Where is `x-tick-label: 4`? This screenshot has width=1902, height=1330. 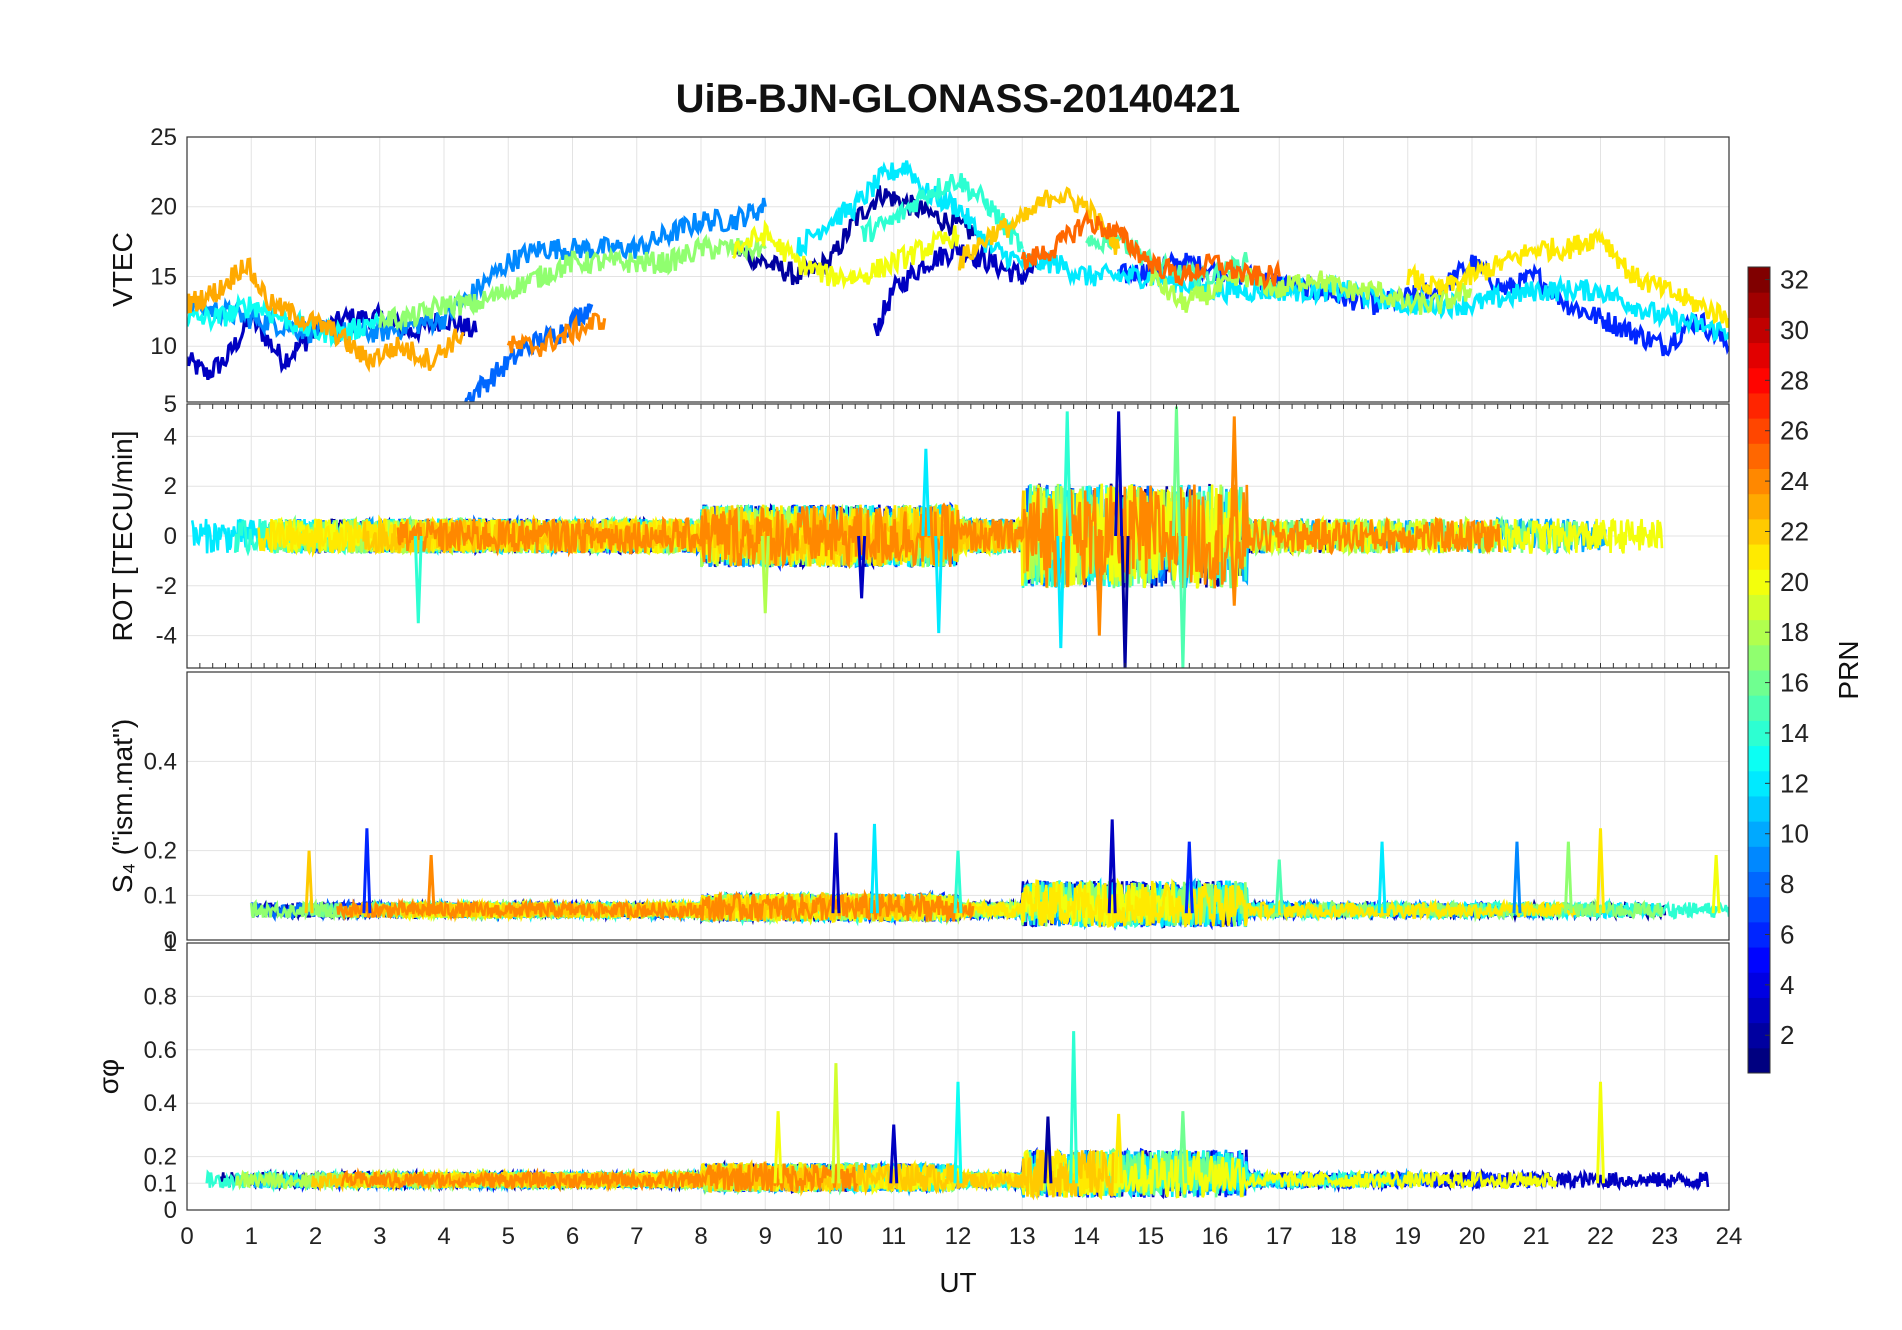
x-tick-label: 4 is located at coordinates (443, 1236).